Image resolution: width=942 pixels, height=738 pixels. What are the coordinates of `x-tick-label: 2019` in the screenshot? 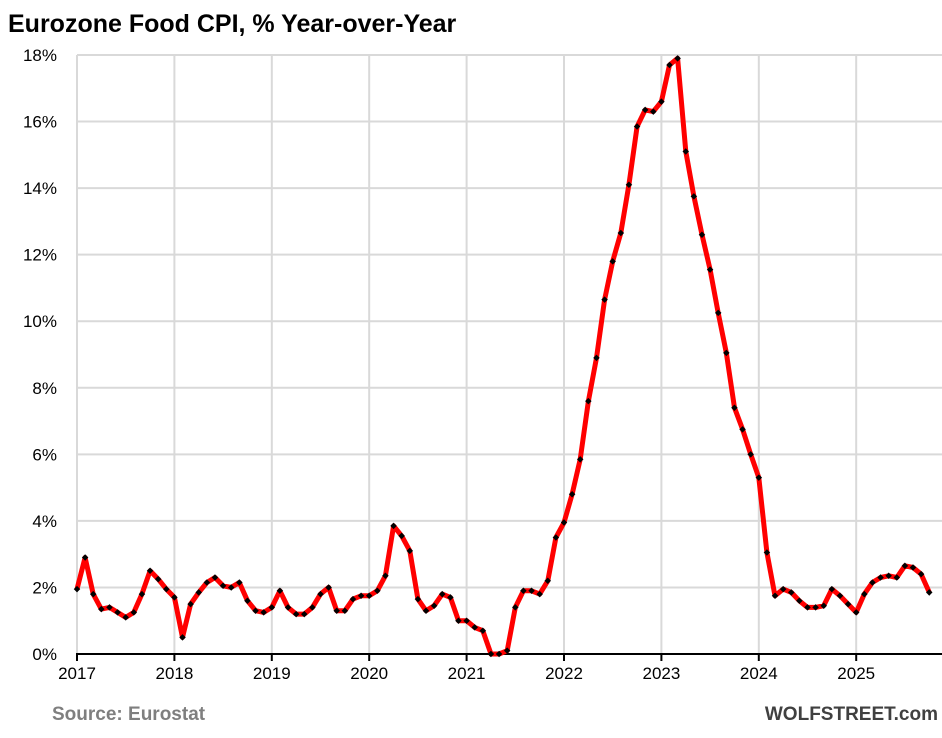 It's located at (272, 673).